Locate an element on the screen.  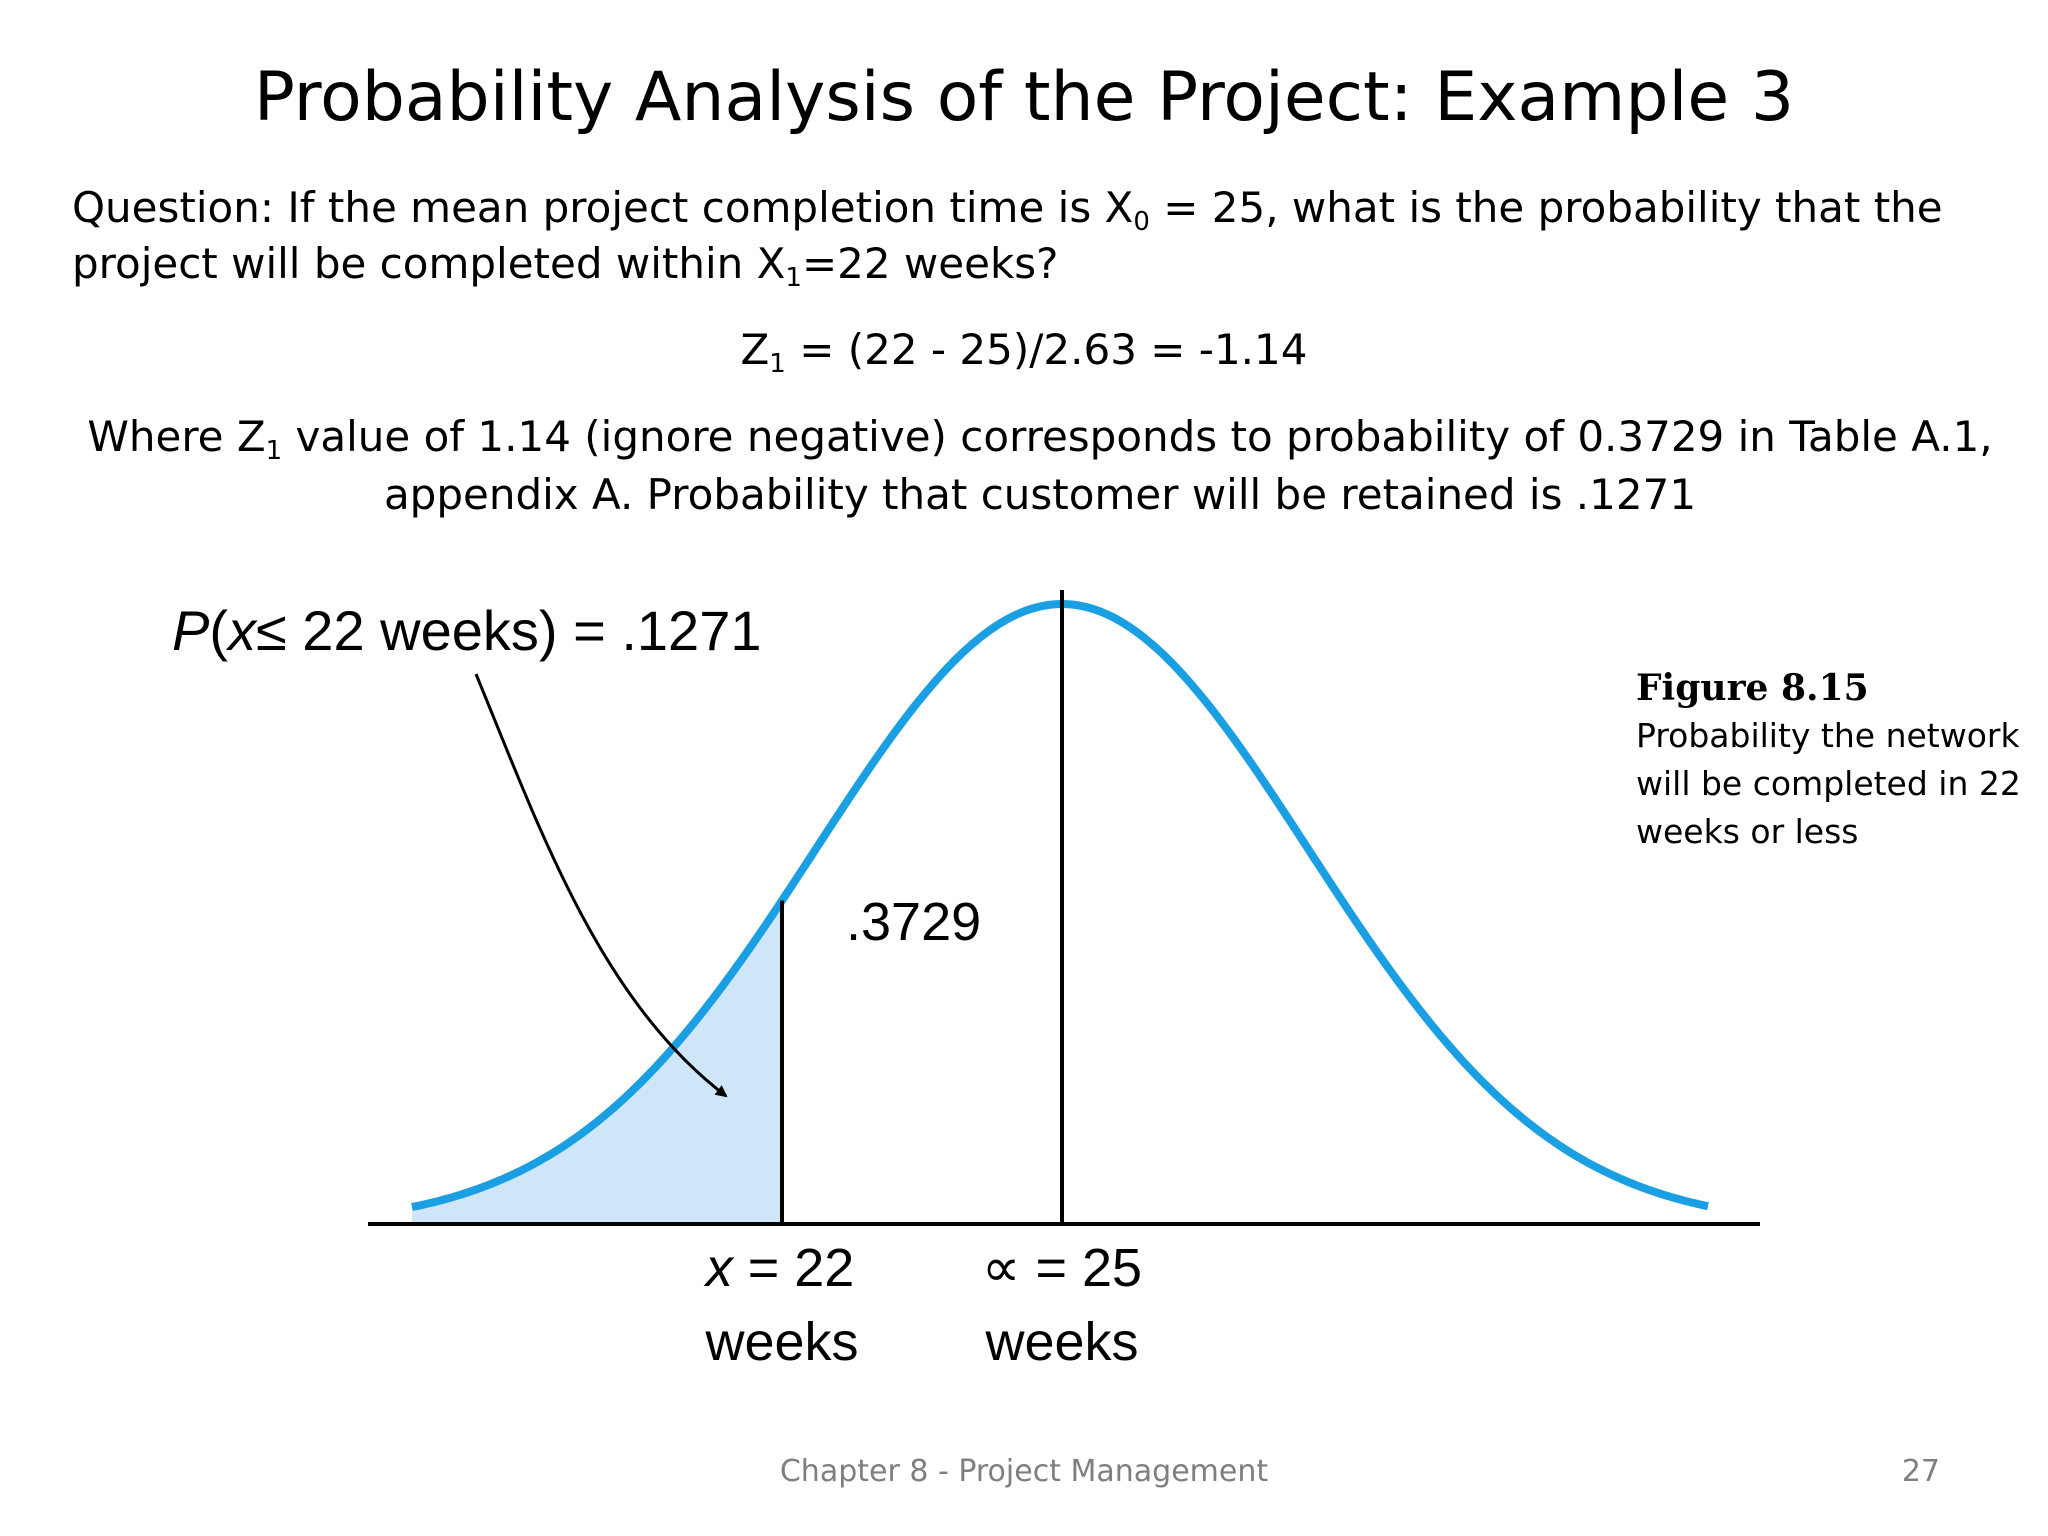
formula-rest: = (22 - 25)/2.63 = -1.14 is located at coordinates (1046, 349).